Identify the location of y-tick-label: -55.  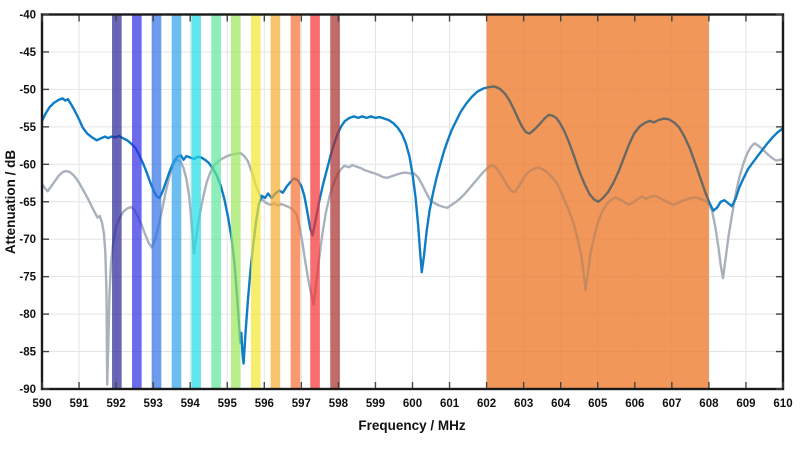
(27, 128).